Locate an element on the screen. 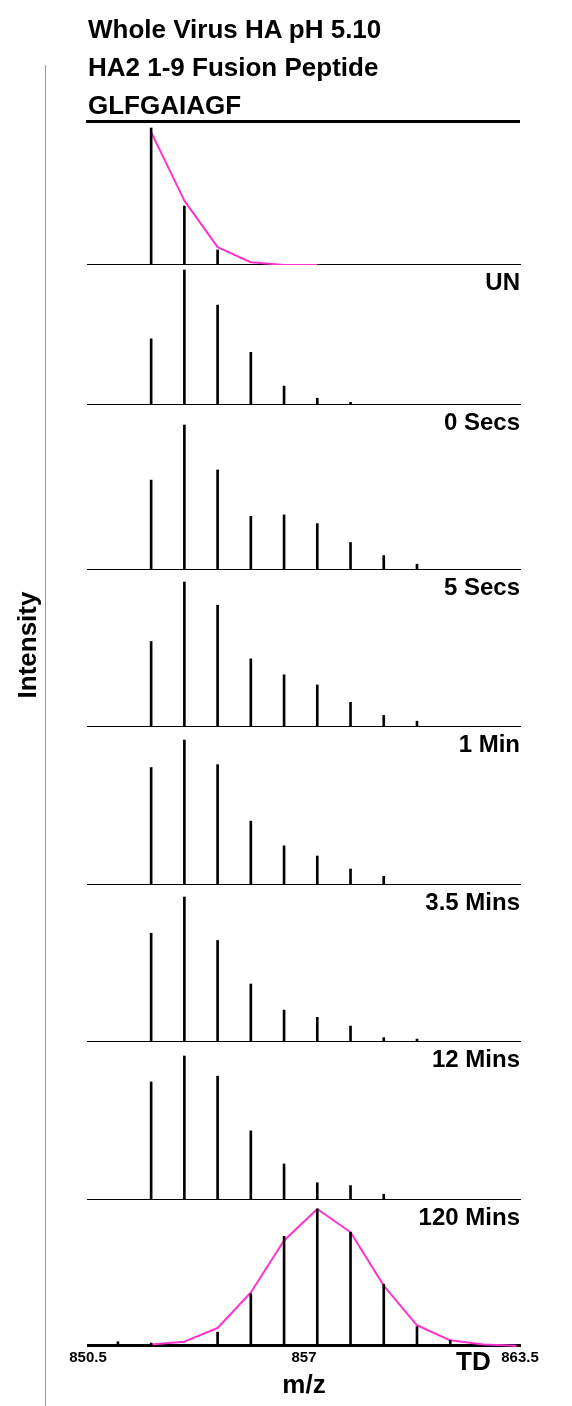 This screenshot has width=572, height=1406. x-tick-label: 857 is located at coordinates (304, 1356).